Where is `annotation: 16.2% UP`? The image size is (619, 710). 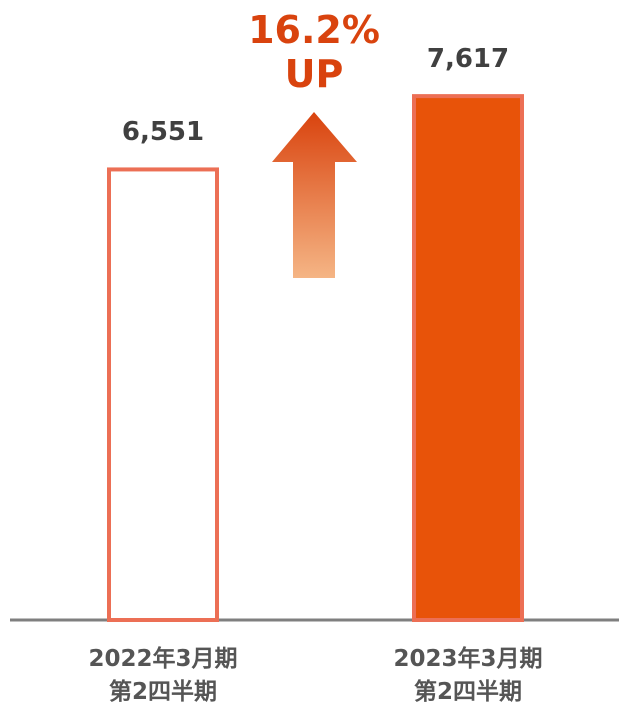 annotation: 16.2% UP is located at coordinates (314, 52).